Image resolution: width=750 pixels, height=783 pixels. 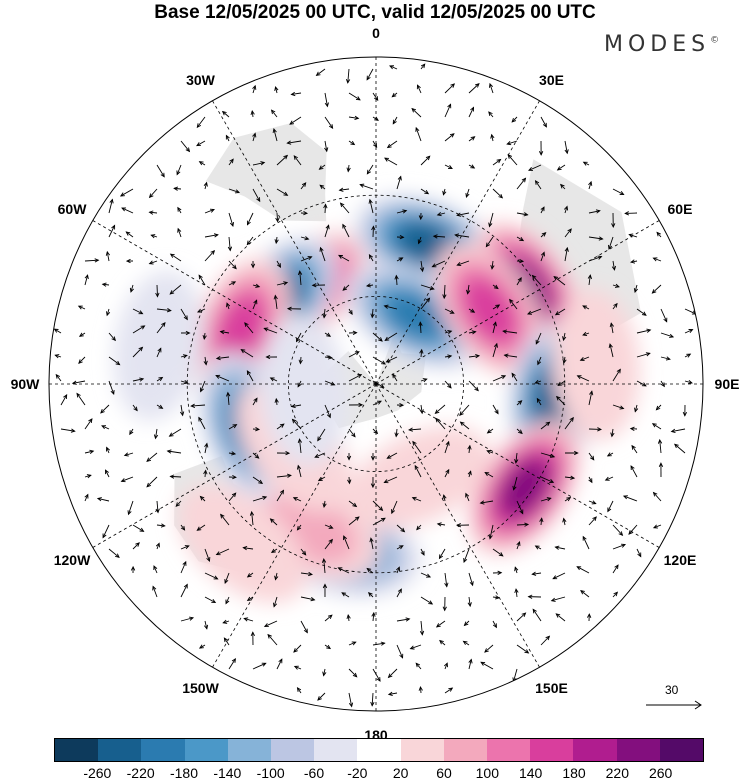 I want to click on longitude-label: 150W, so click(x=200, y=687).